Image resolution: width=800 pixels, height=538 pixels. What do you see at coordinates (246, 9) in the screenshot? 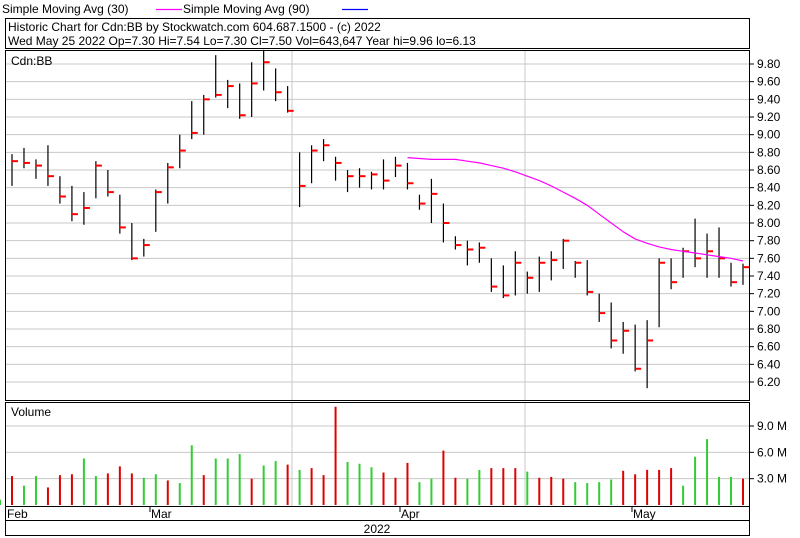
I see `legend-item-sma90-label: Simple Moving Avg (90)` at bounding box center [246, 9].